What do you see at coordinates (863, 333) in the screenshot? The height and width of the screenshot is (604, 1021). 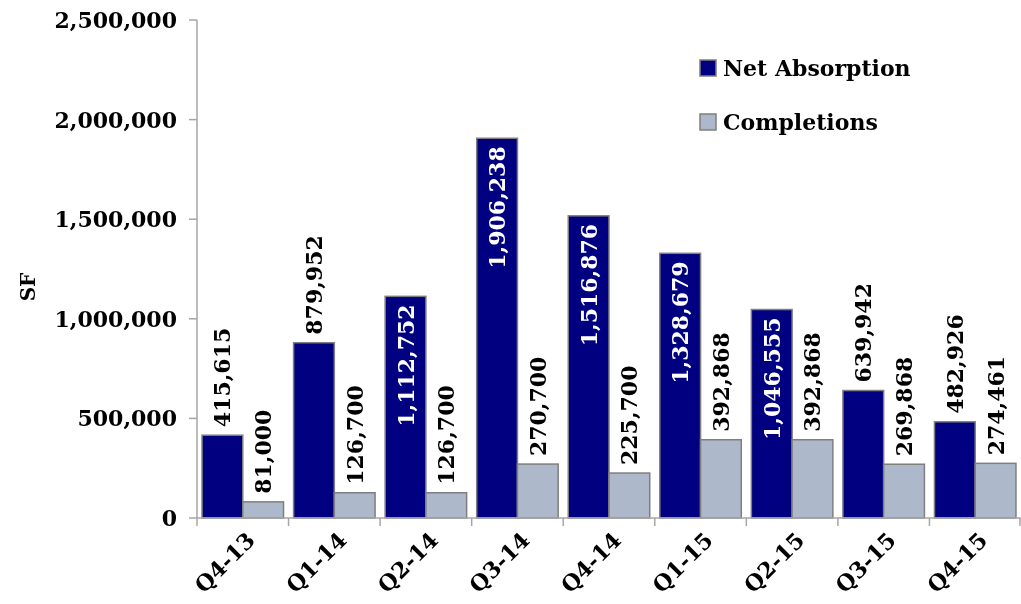 I see `data-label: 639,942` at bounding box center [863, 333].